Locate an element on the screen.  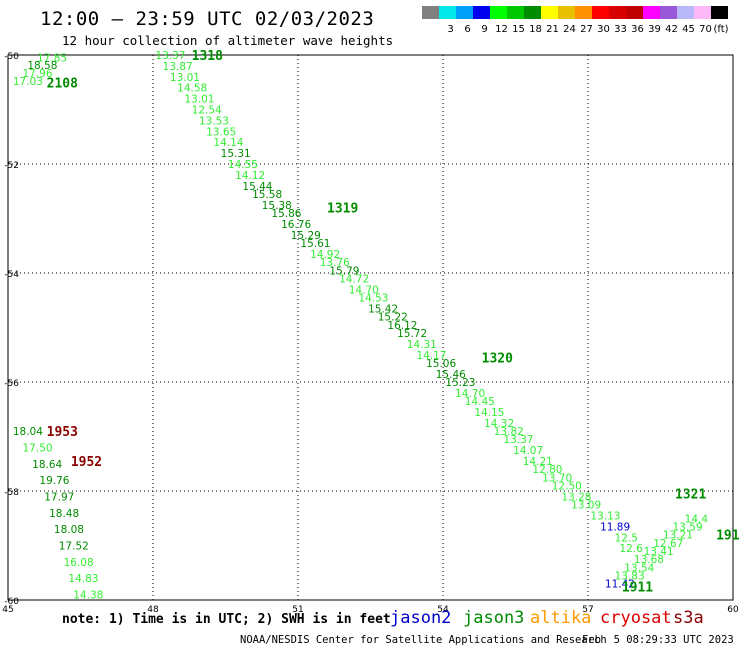
wave-height-value: 12.54 is located at coordinates (207, 111).